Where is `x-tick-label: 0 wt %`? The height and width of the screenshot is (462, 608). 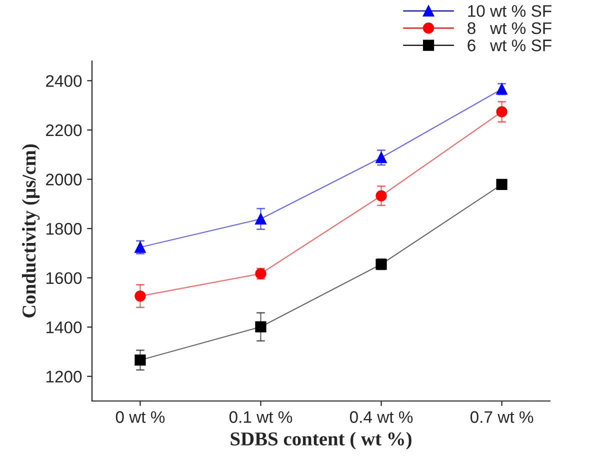
x-tick-label: 0 wt % is located at coordinates (140, 417).